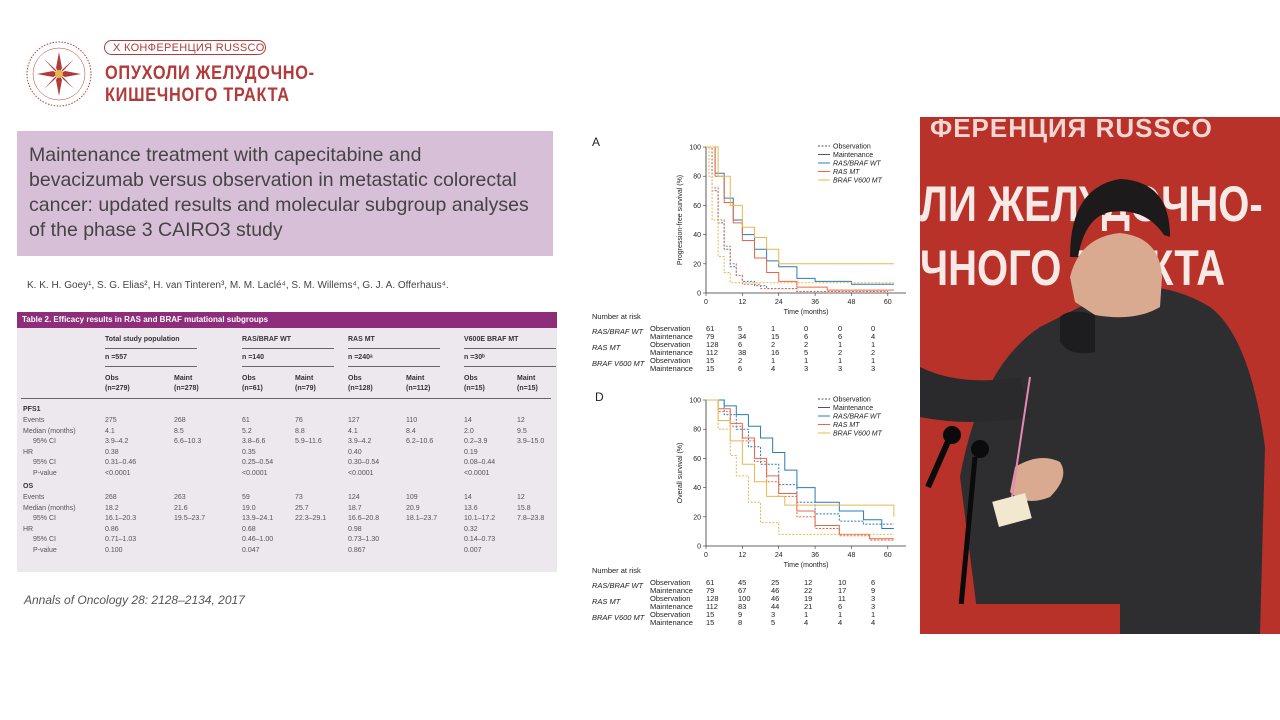 The height and width of the screenshot is (720, 1280). Describe the element at coordinates (258, 462) in the screenshot. I see `table-cell: 0.25–0.54` at that location.